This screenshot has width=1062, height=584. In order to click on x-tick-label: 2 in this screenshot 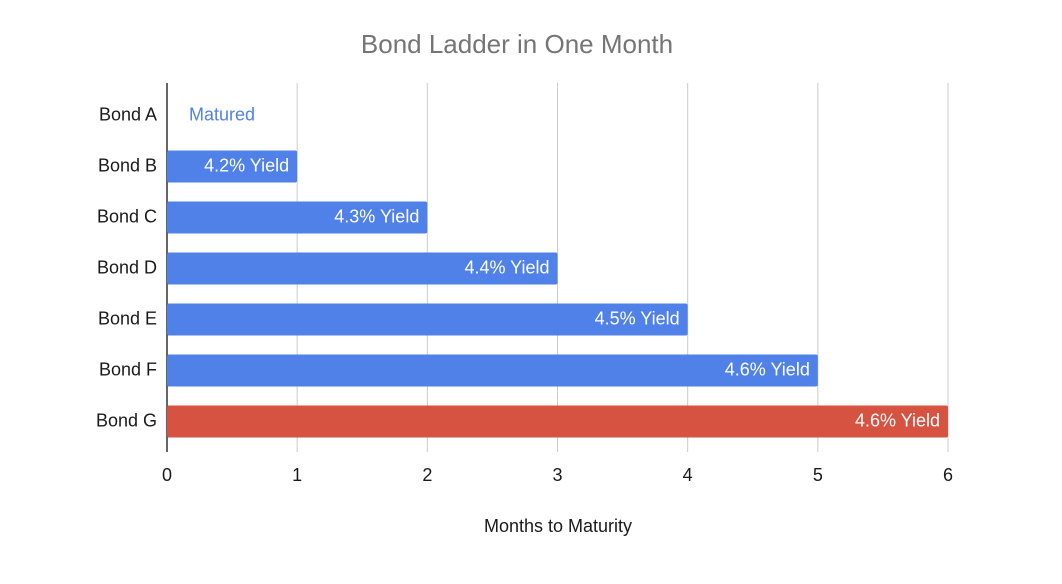, I will do `click(427, 475)`.